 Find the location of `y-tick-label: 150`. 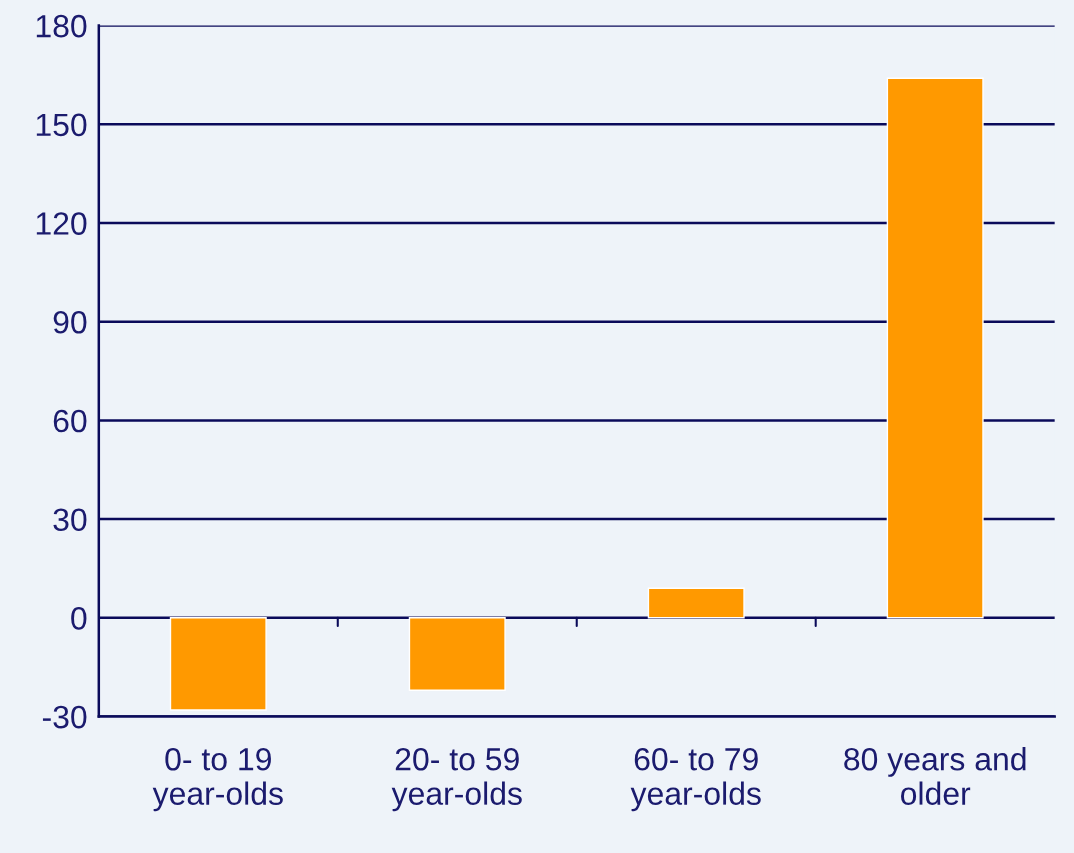

y-tick-label: 150 is located at coordinates (61, 125).